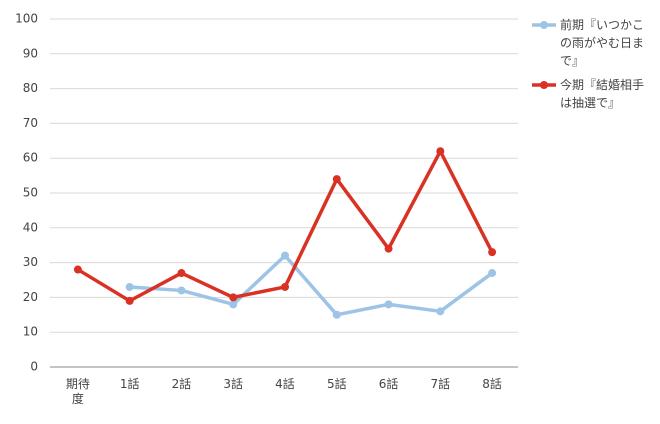 This screenshot has height=424, width=660. What do you see at coordinates (30, 262) in the screenshot?
I see `y-tick-label: 30` at bounding box center [30, 262].